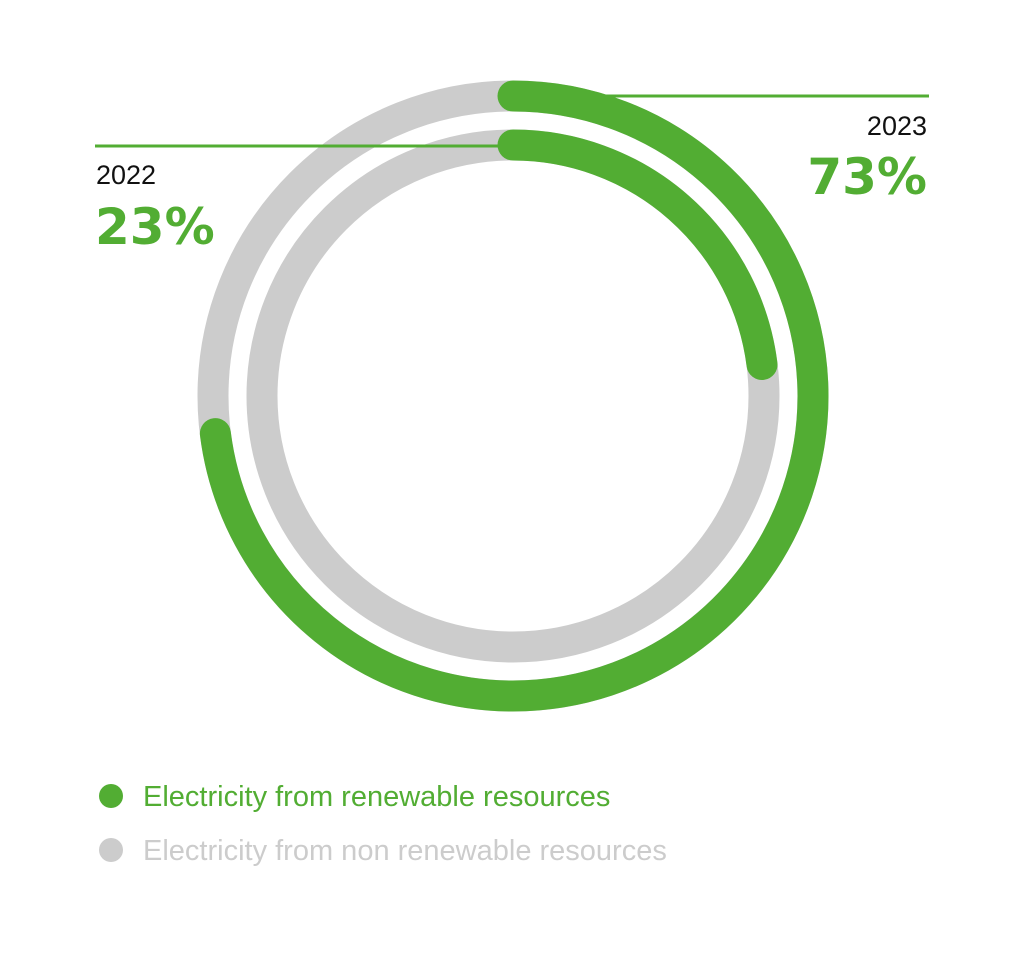 The height and width of the screenshot is (960, 1024). I want to click on label-2022: 2022 23%, so click(304, 200).